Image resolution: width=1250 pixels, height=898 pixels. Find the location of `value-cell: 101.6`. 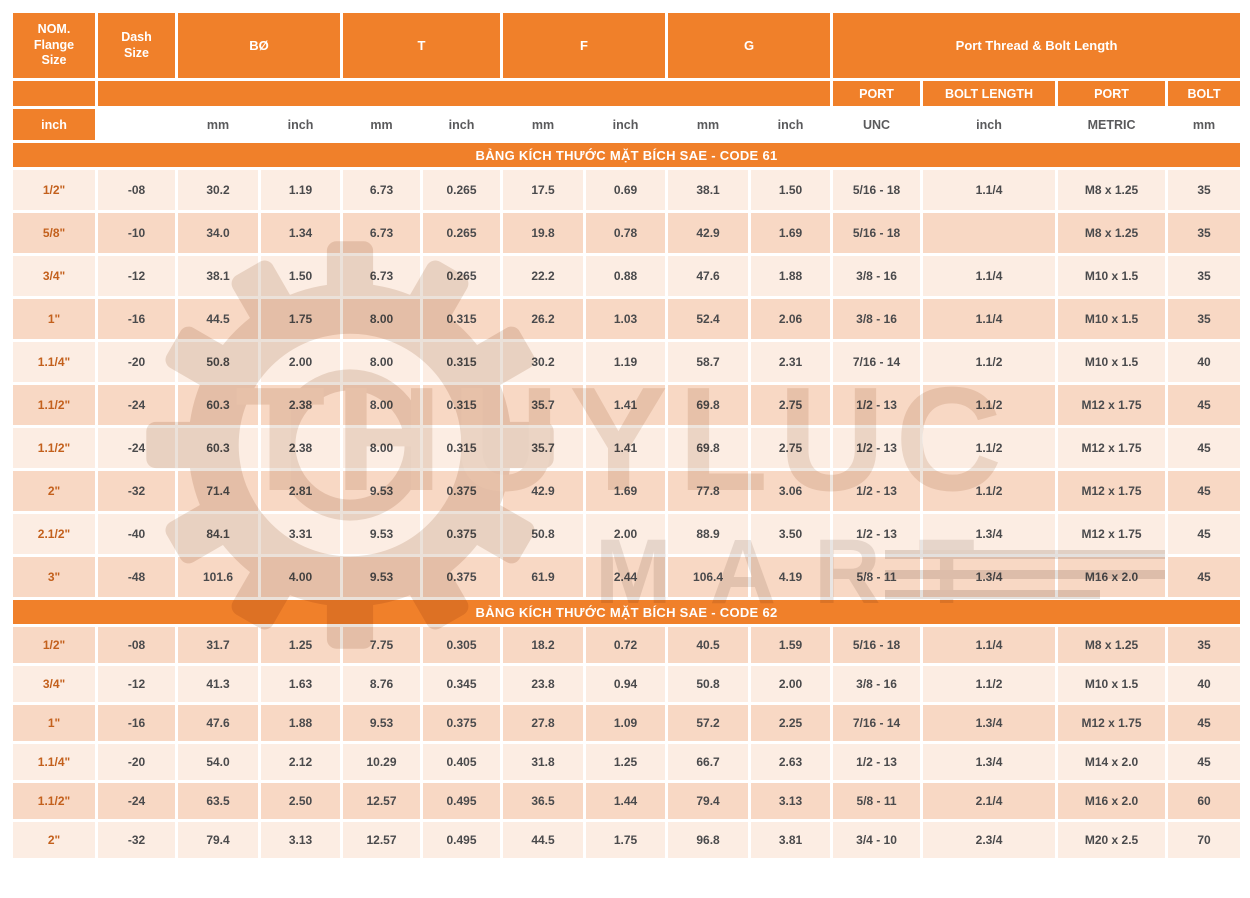

value-cell: 101.6 is located at coordinates (218, 577).